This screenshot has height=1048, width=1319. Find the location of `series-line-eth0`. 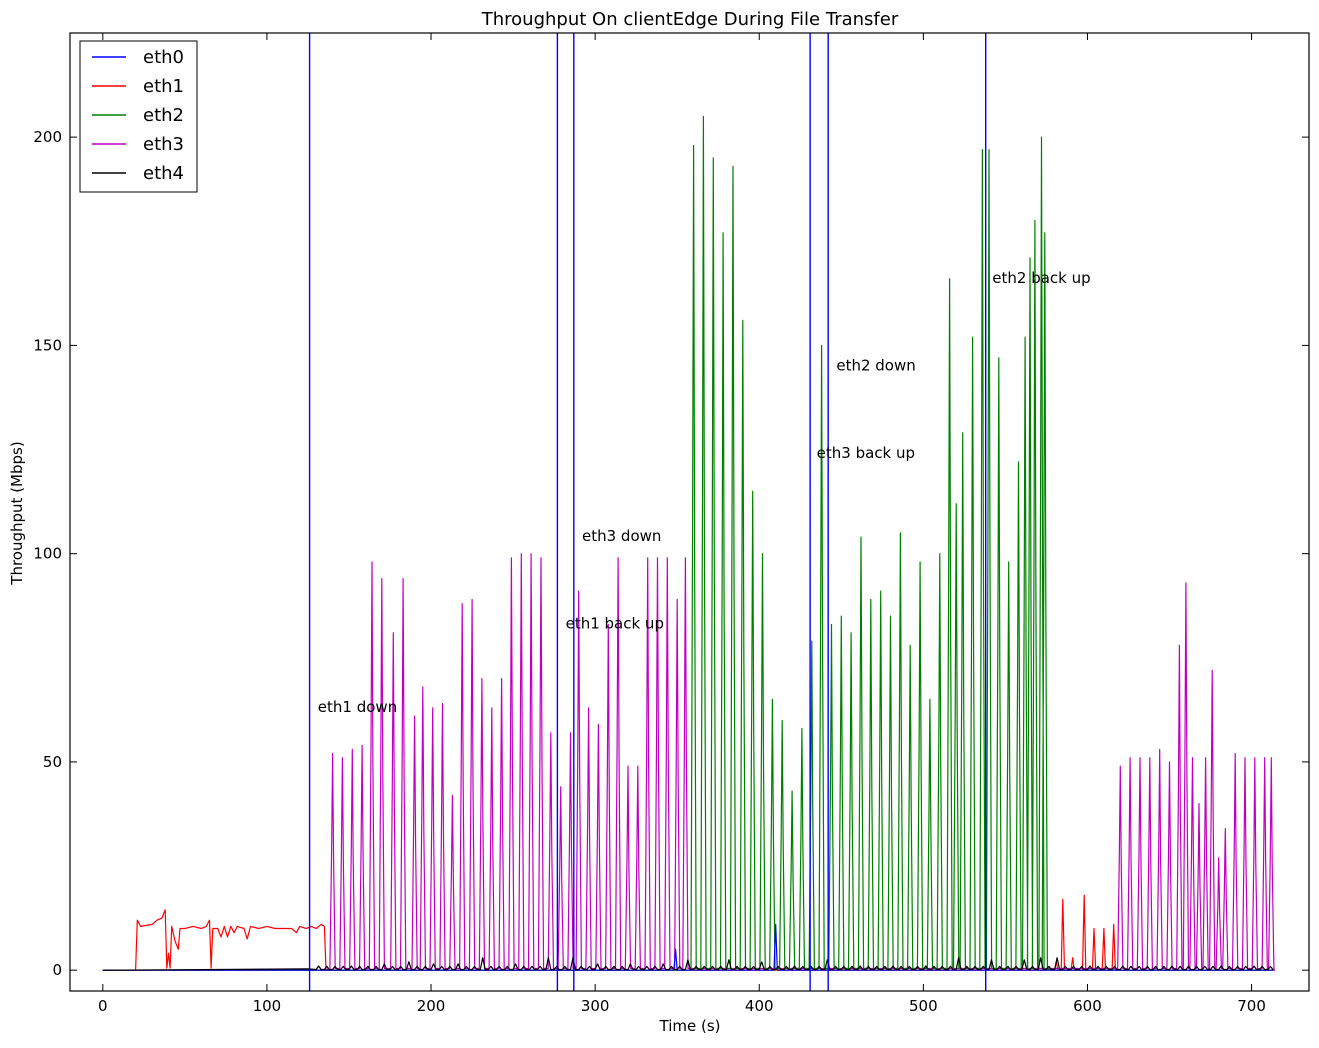

series-line-eth0 is located at coordinates (687, 947).